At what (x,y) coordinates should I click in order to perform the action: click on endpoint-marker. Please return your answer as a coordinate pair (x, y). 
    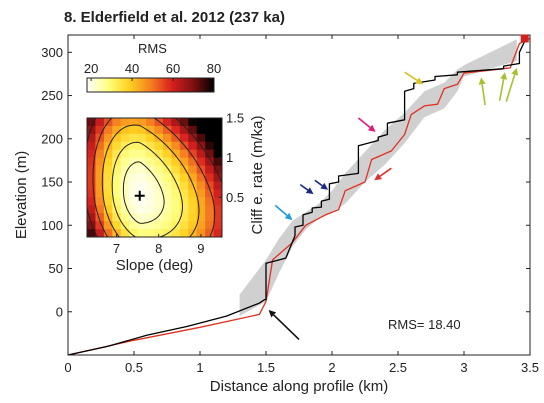
    Looking at the image, I should click on (524, 38).